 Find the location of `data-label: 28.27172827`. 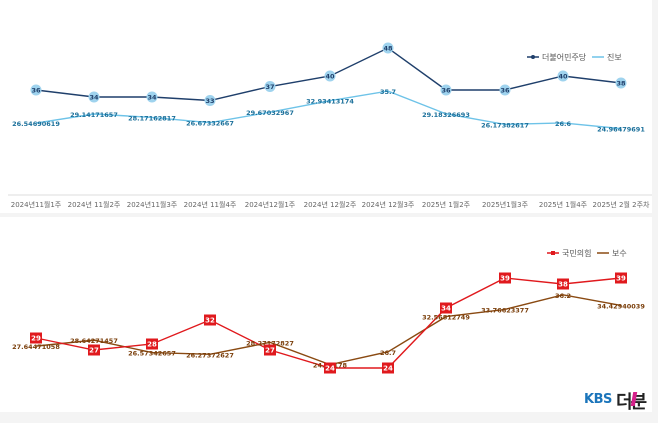

data-label: 28.27172827 is located at coordinates (270, 343).